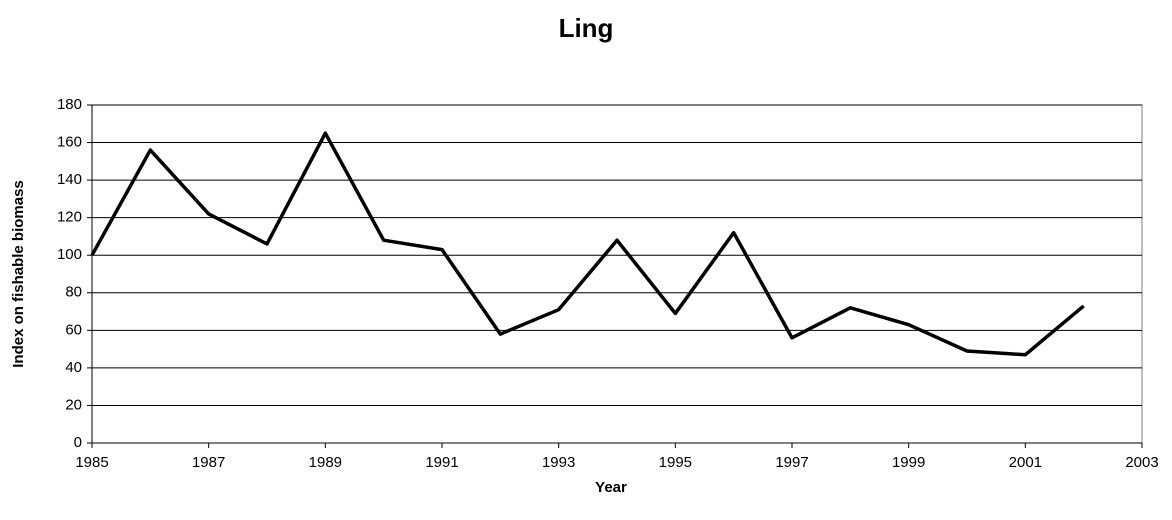 The width and height of the screenshot is (1172, 520). What do you see at coordinates (1025, 462) in the screenshot?
I see `x-tick-label: 2001` at bounding box center [1025, 462].